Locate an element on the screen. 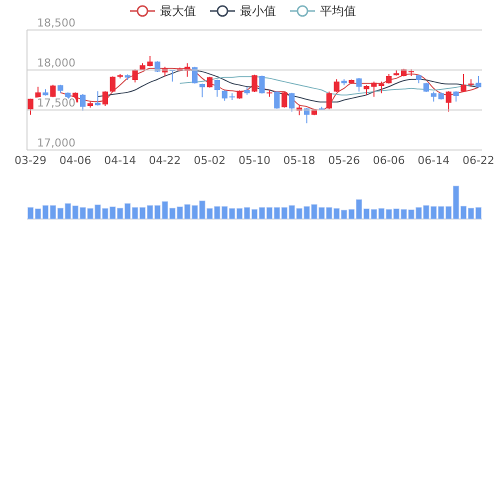 The width and height of the screenshot is (500, 500). y-tick-label: 18,500 is located at coordinates (56, 23).